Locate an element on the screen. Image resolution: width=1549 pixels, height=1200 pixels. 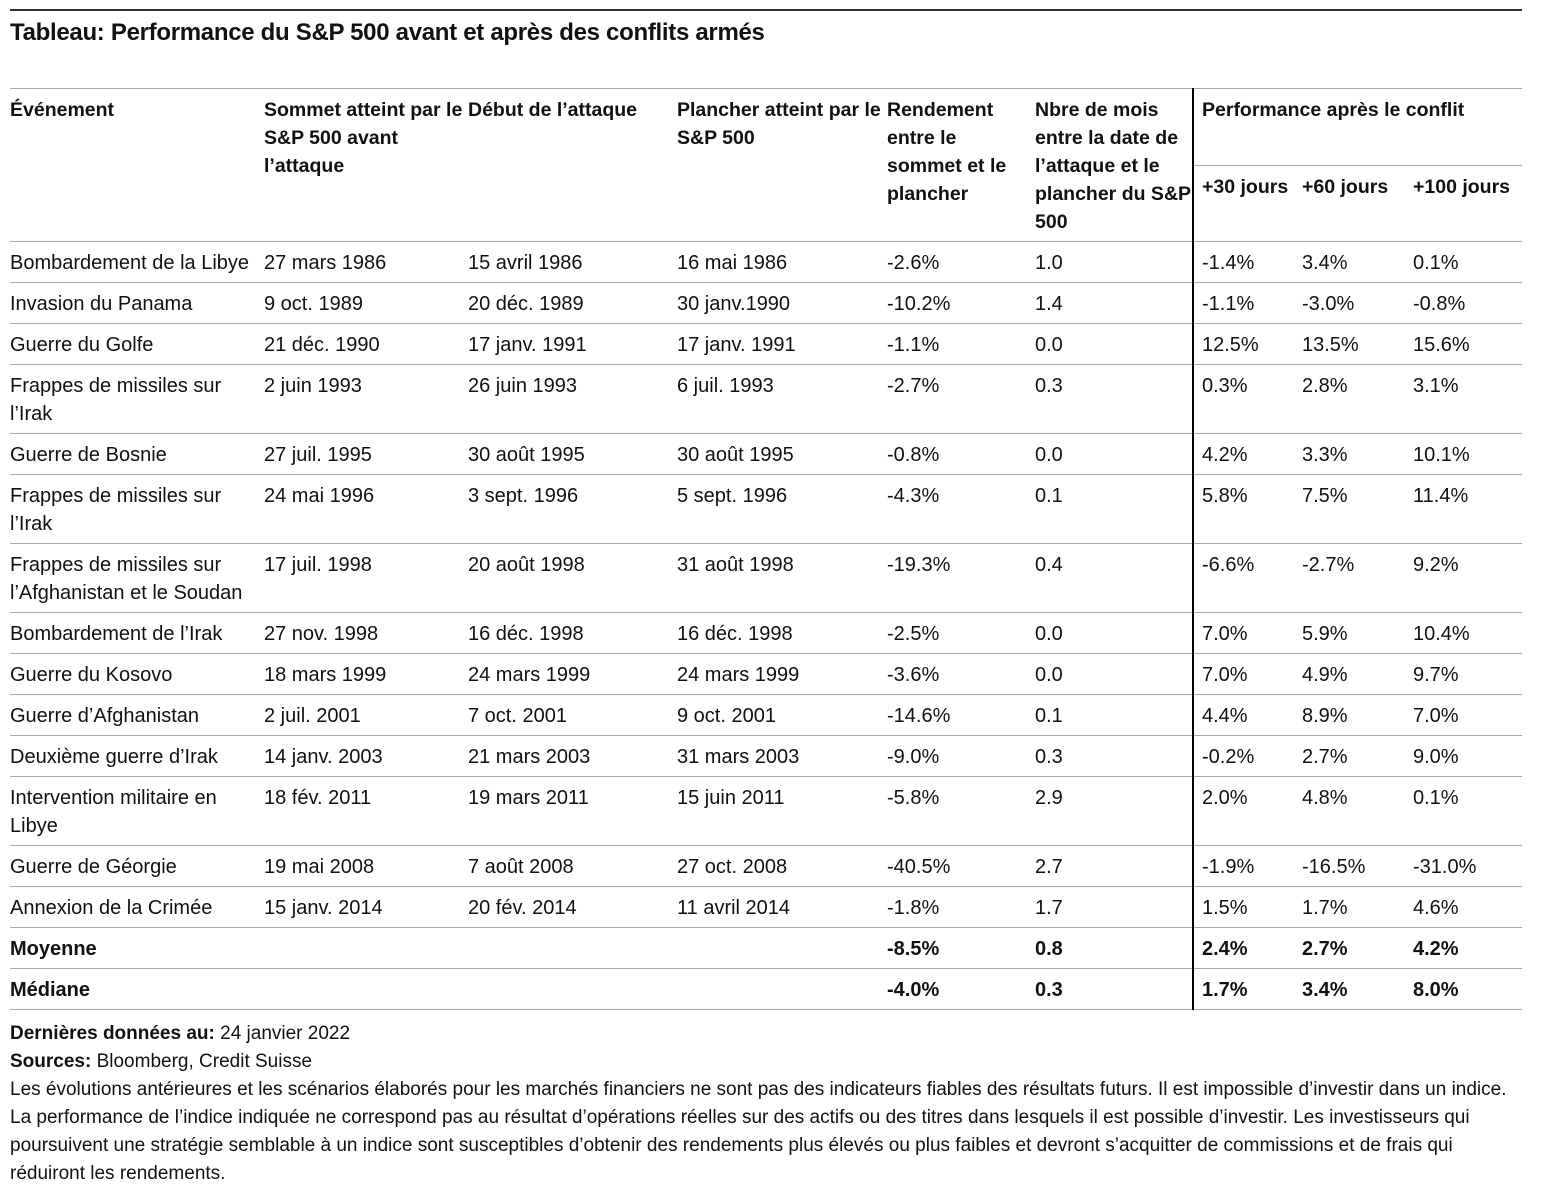
cell: 0.3% is located at coordinates (1247, 399).